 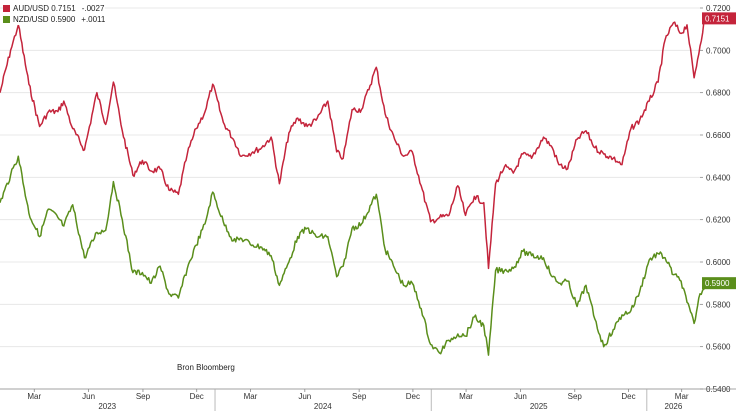 I want to click on y-tick-label: 0.7200, so click(x=718, y=8).